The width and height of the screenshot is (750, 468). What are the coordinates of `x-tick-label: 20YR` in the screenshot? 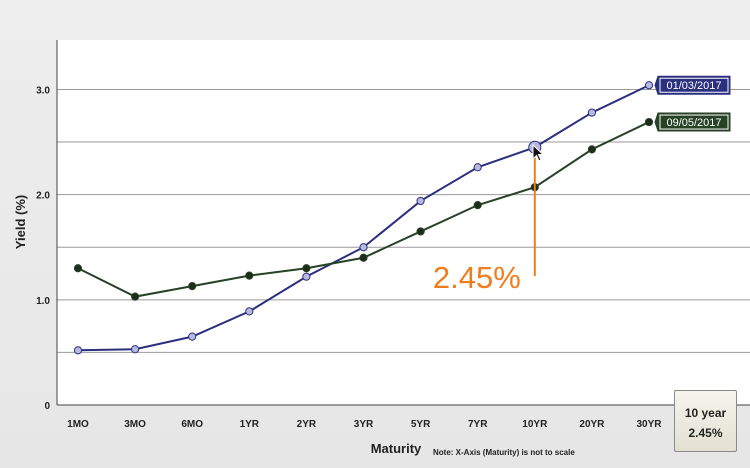 It's located at (592, 424).